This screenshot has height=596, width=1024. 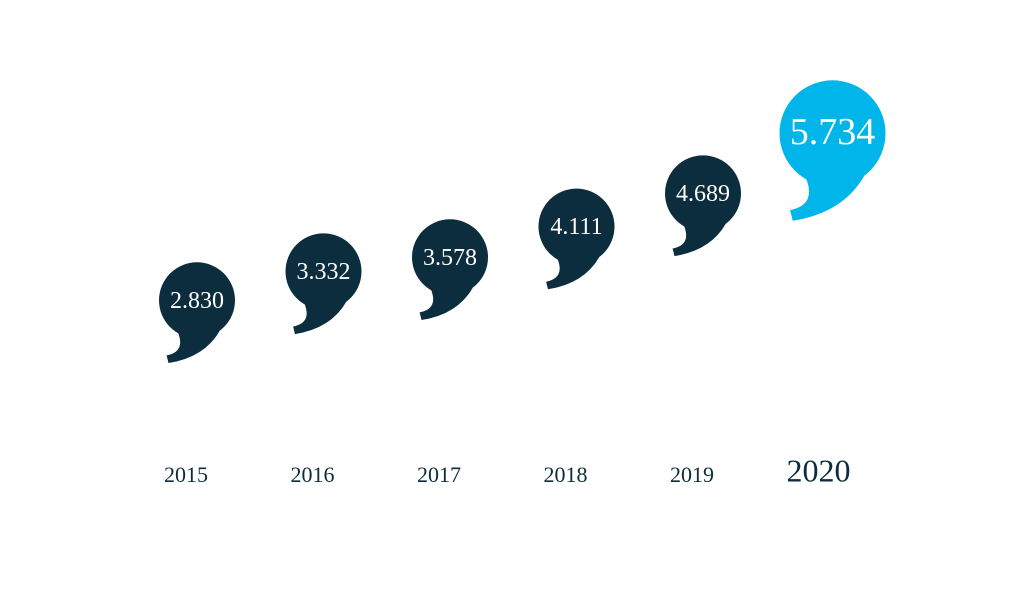 I want to click on value-label: 3.332, so click(x=324, y=272).